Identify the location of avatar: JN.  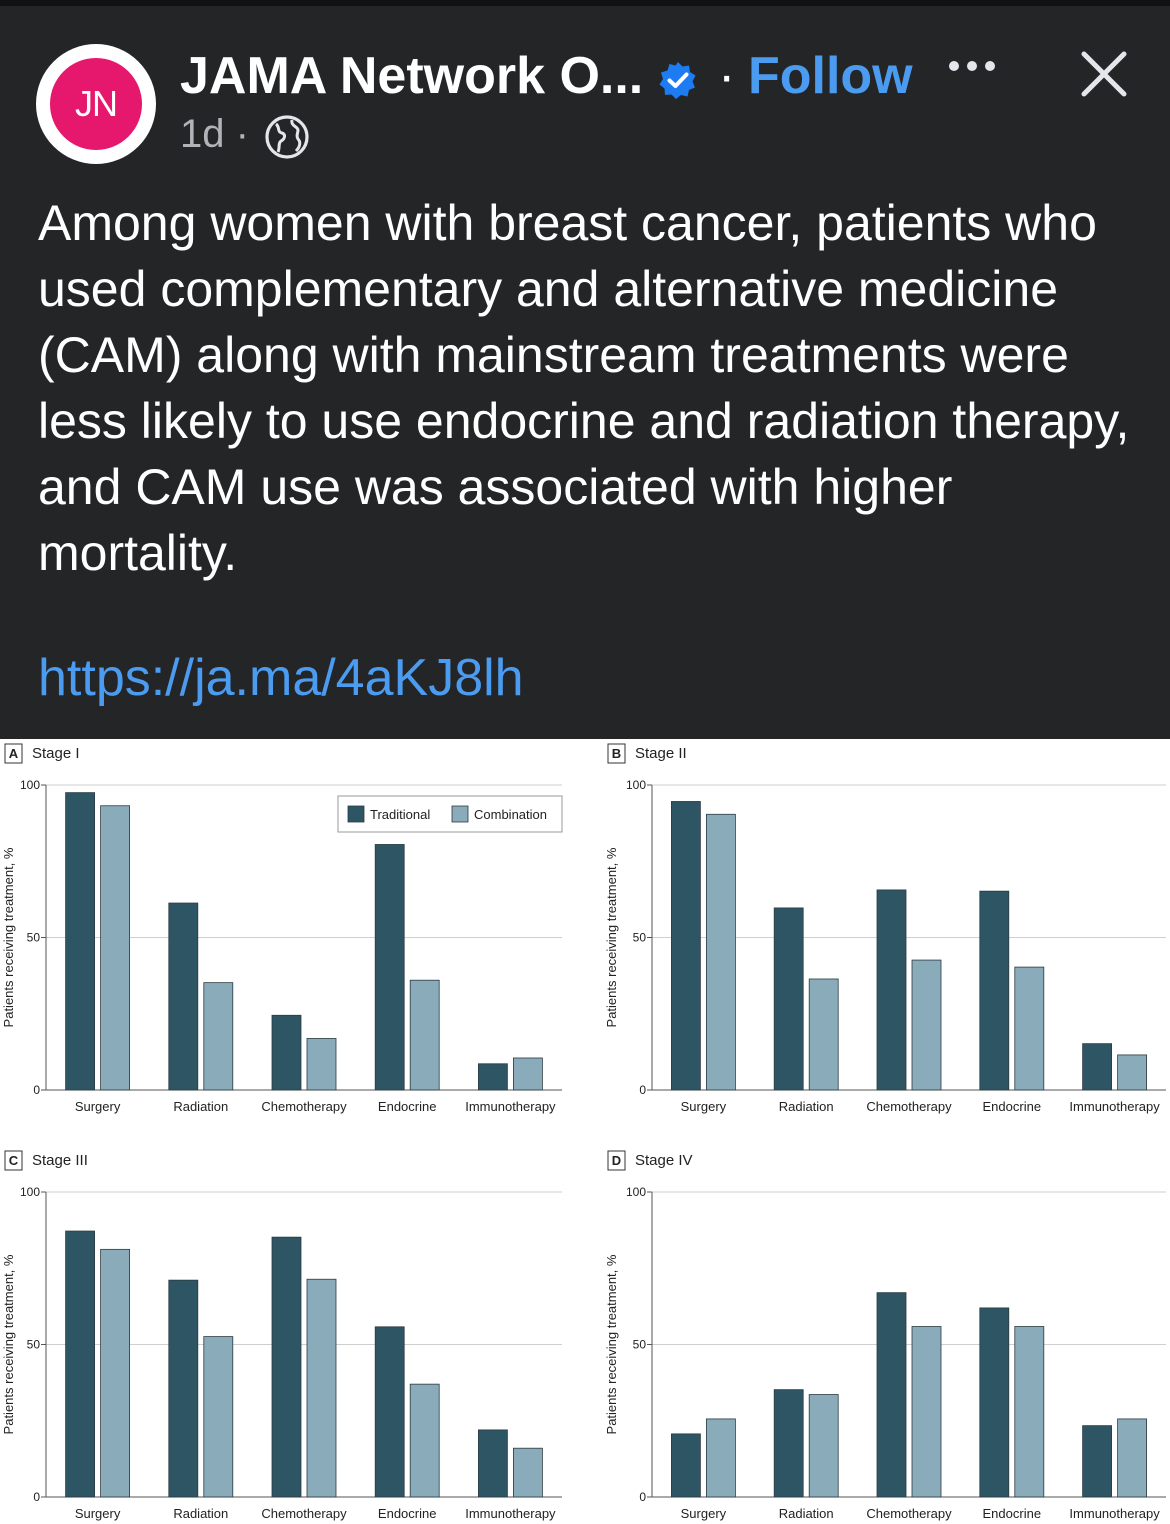
(96, 104).